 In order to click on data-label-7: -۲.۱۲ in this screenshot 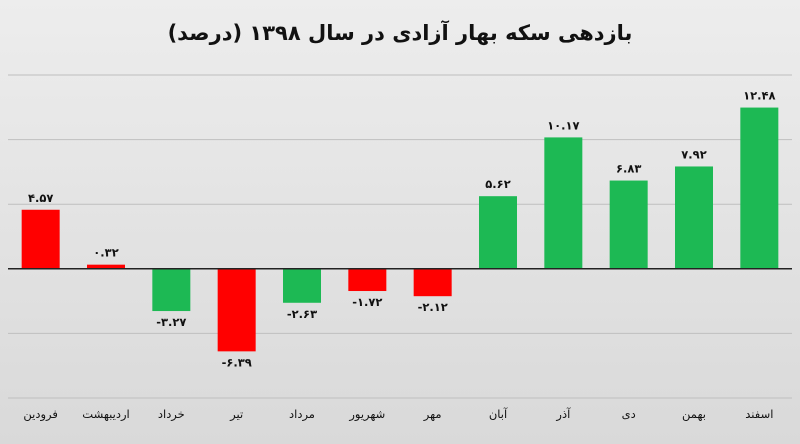, I will do `click(433, 307)`.